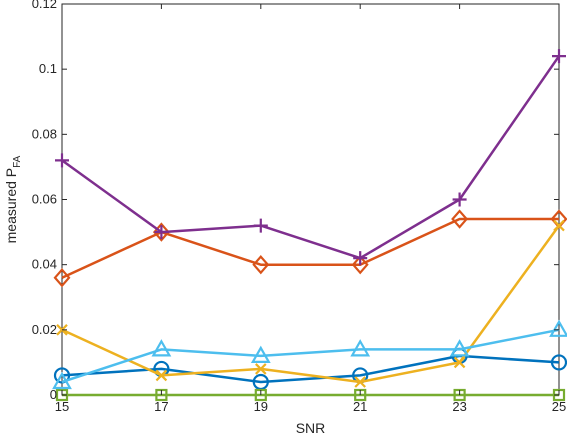  What do you see at coordinates (53, 394) in the screenshot?
I see `y-tick-label: 0` at bounding box center [53, 394].